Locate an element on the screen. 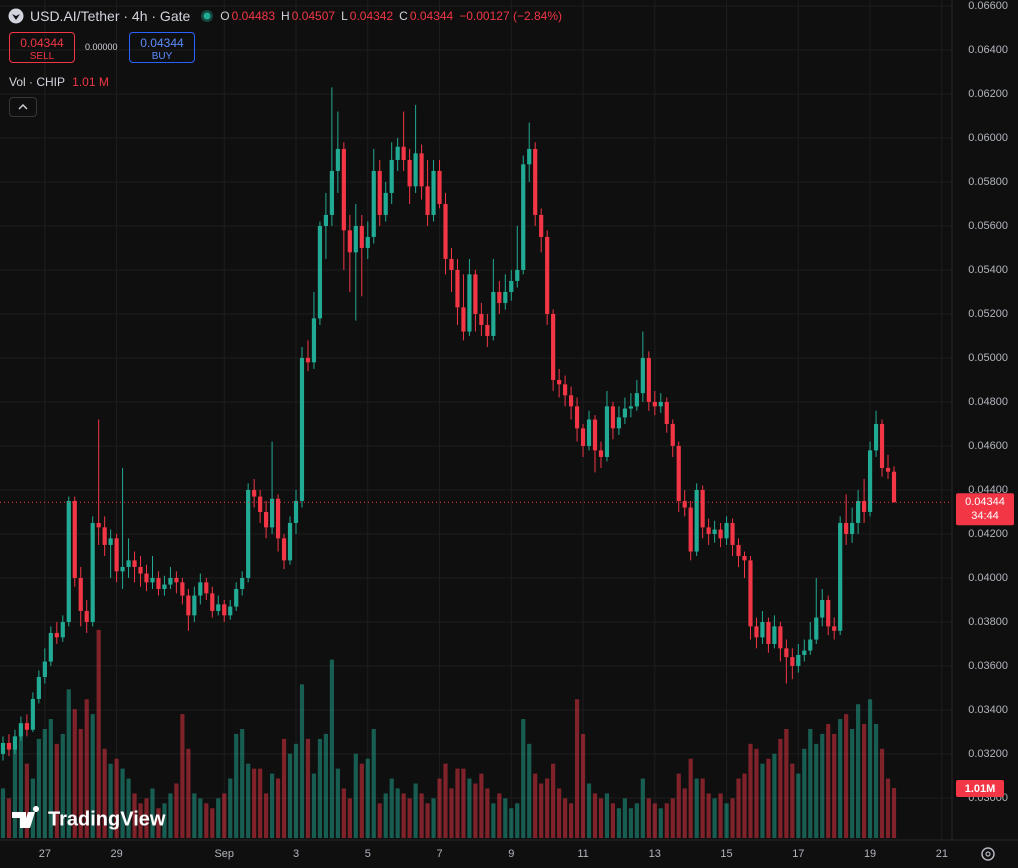 Image resolution: width=1018 pixels, height=868 pixels. ohlc-key: H is located at coordinates (285, 16).